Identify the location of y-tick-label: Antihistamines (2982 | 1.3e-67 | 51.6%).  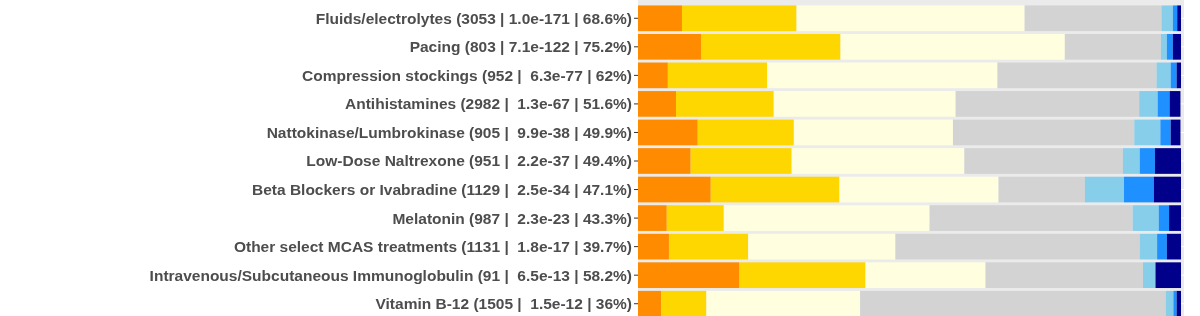
(488, 104).